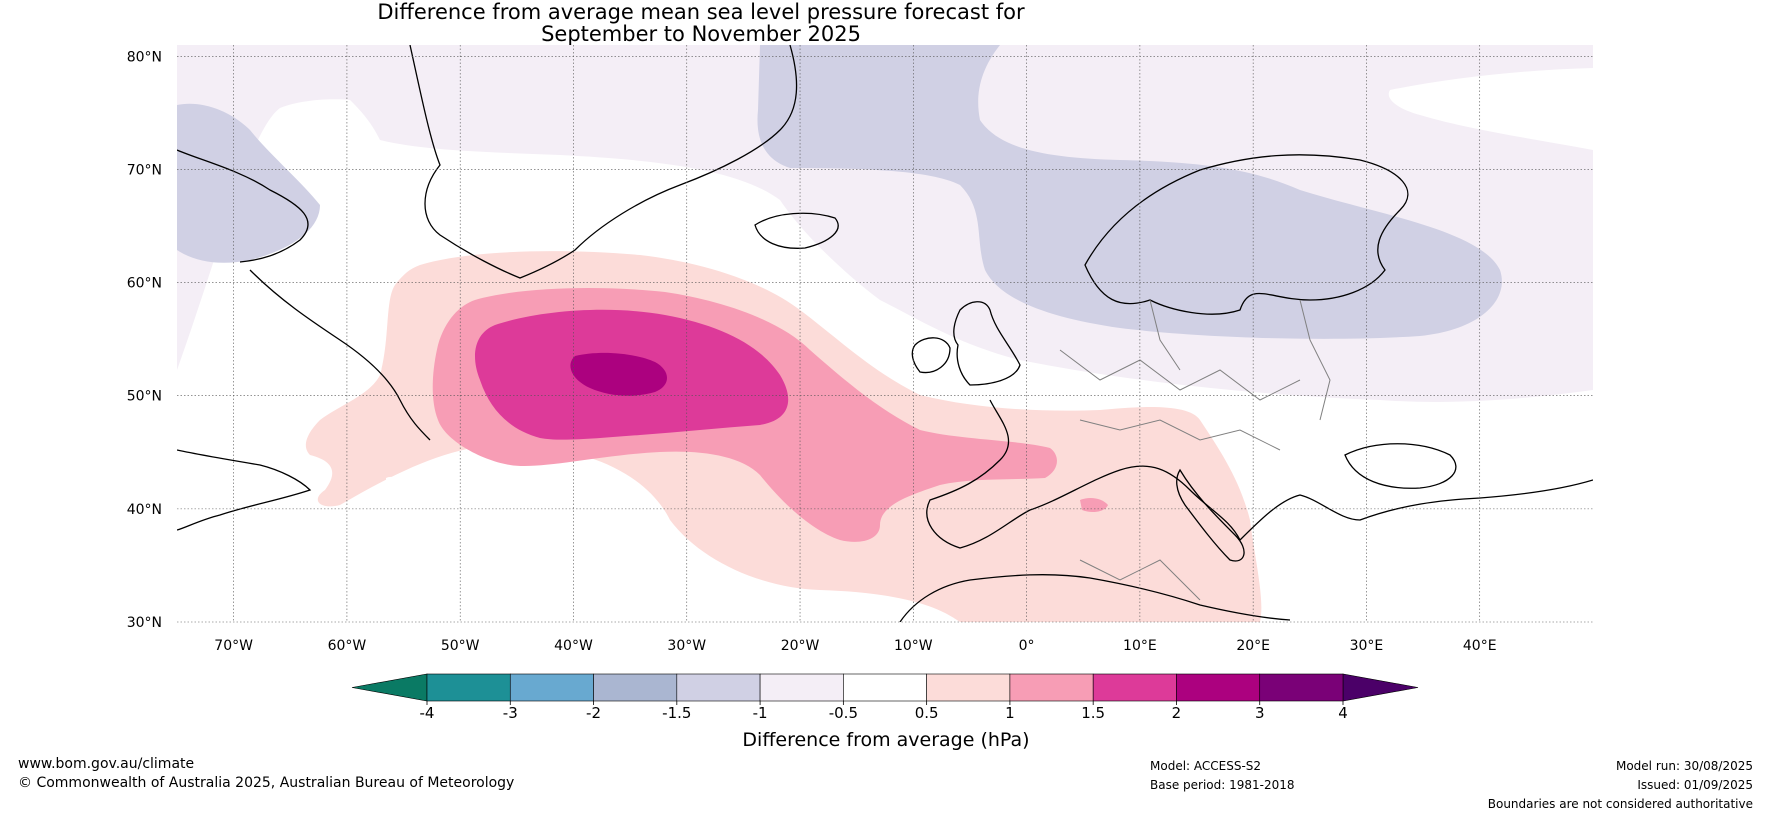 The width and height of the screenshot is (1770, 816). Describe the element at coordinates (144, 510) in the screenshot. I see `lat-label: 40°N` at that location.